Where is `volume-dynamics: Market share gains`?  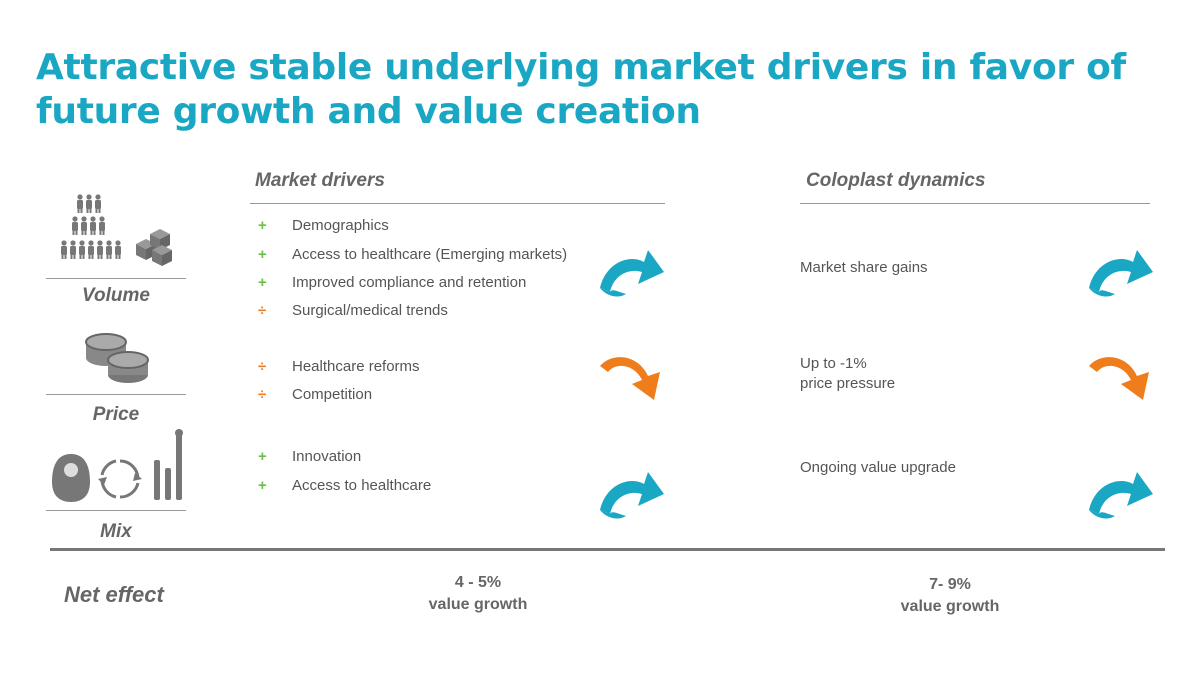
volume-dynamics: Market share gains is located at coordinates (864, 267).